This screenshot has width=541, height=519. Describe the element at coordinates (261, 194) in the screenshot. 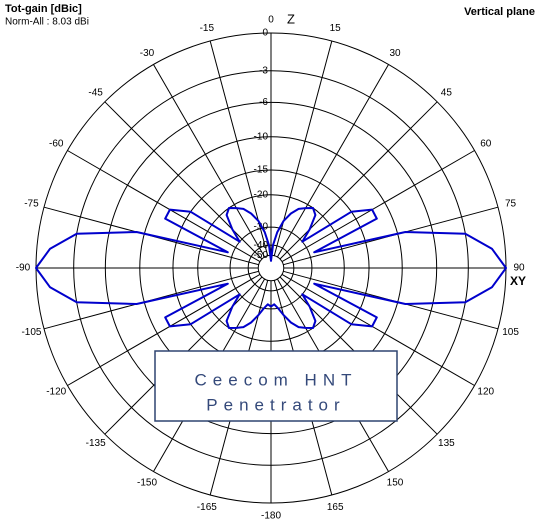

I see `r-tick-label: -20` at that location.